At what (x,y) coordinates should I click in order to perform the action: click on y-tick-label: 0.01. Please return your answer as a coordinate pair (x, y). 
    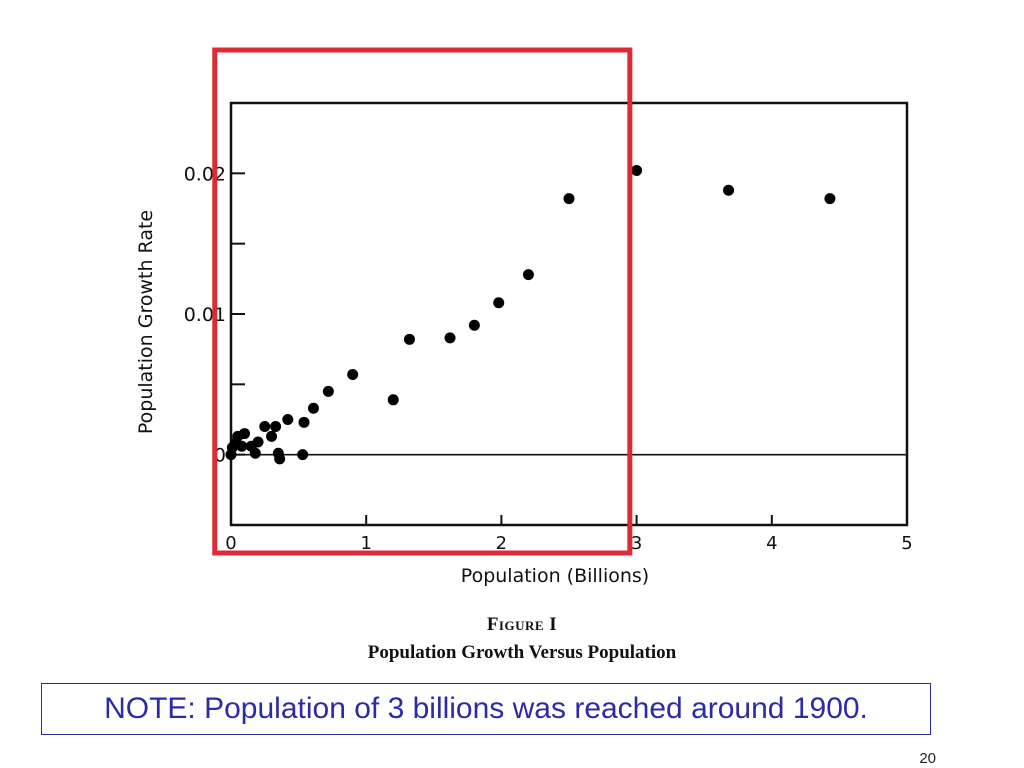
    Looking at the image, I should click on (205, 315).